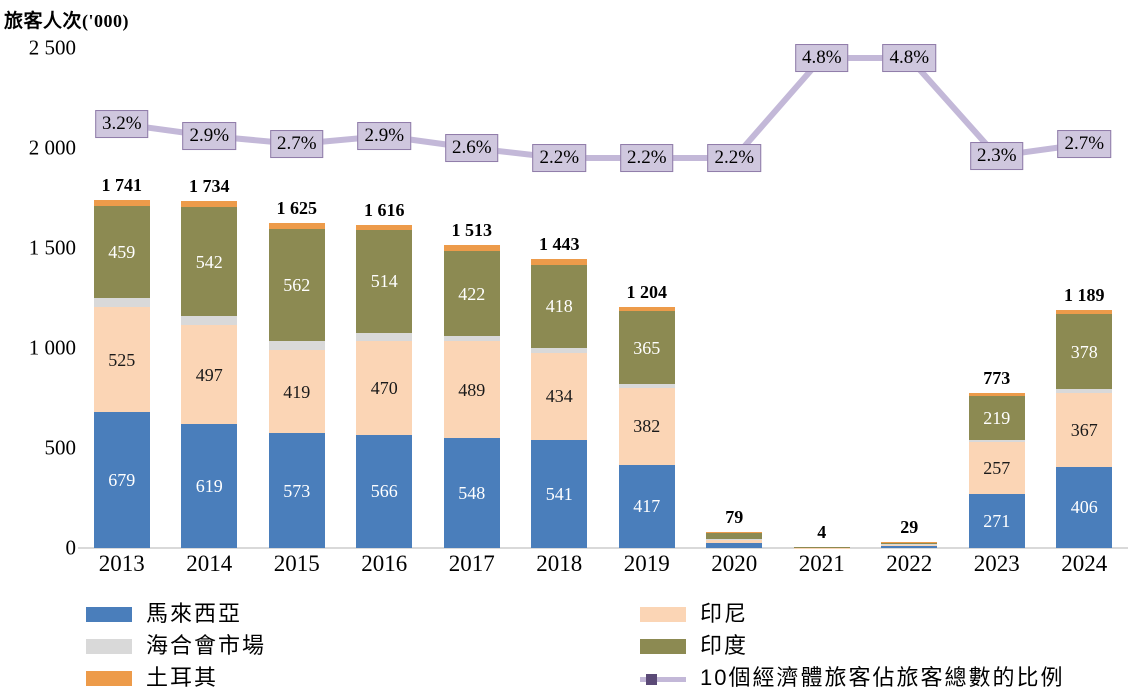  I want to click on legend-item-india: 印度, so click(852, 646).